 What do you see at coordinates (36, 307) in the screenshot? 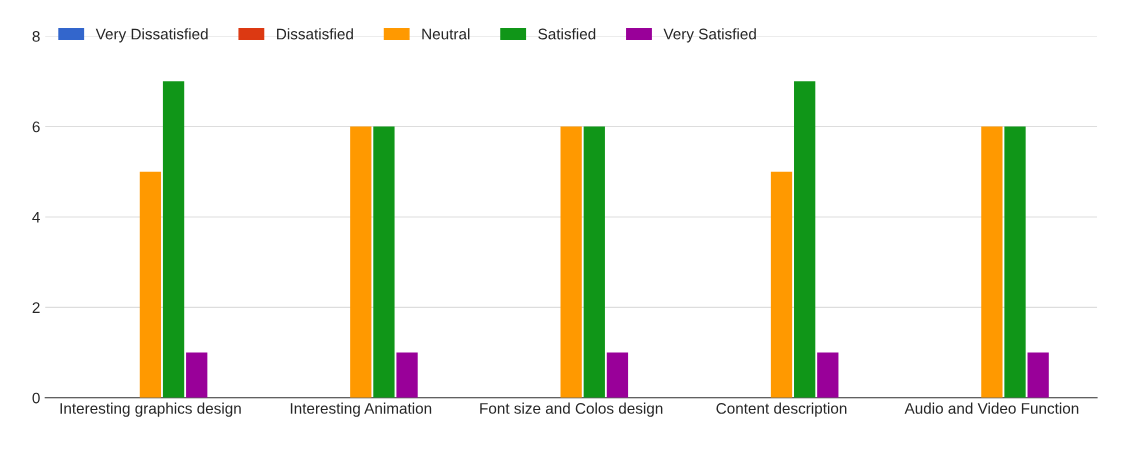
I see `y-tick-label: 2` at bounding box center [36, 307].